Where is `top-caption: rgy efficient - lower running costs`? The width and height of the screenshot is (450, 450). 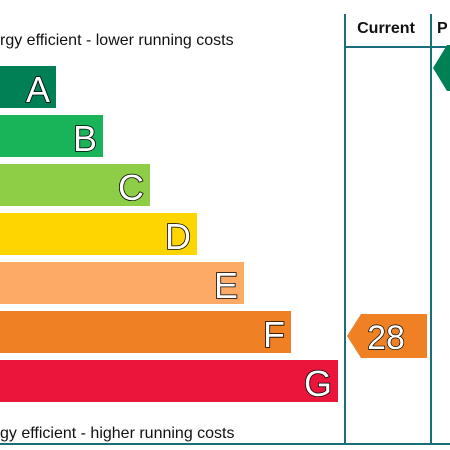
top-caption: rgy efficient - lower running costs is located at coordinates (117, 40).